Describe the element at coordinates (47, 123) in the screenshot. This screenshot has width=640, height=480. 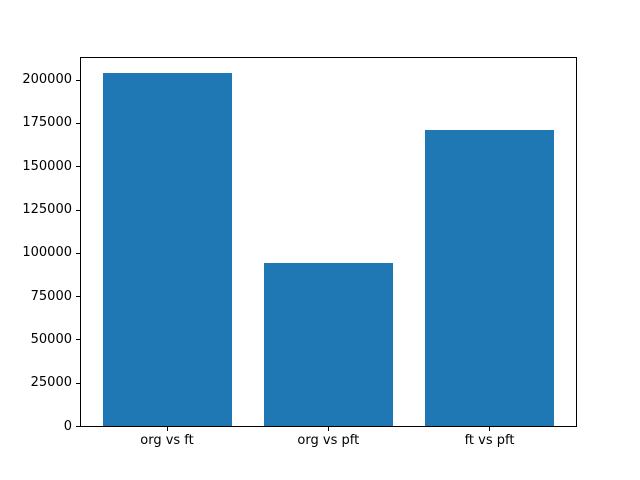
I see `y-tick-label-175000: 175000` at that location.